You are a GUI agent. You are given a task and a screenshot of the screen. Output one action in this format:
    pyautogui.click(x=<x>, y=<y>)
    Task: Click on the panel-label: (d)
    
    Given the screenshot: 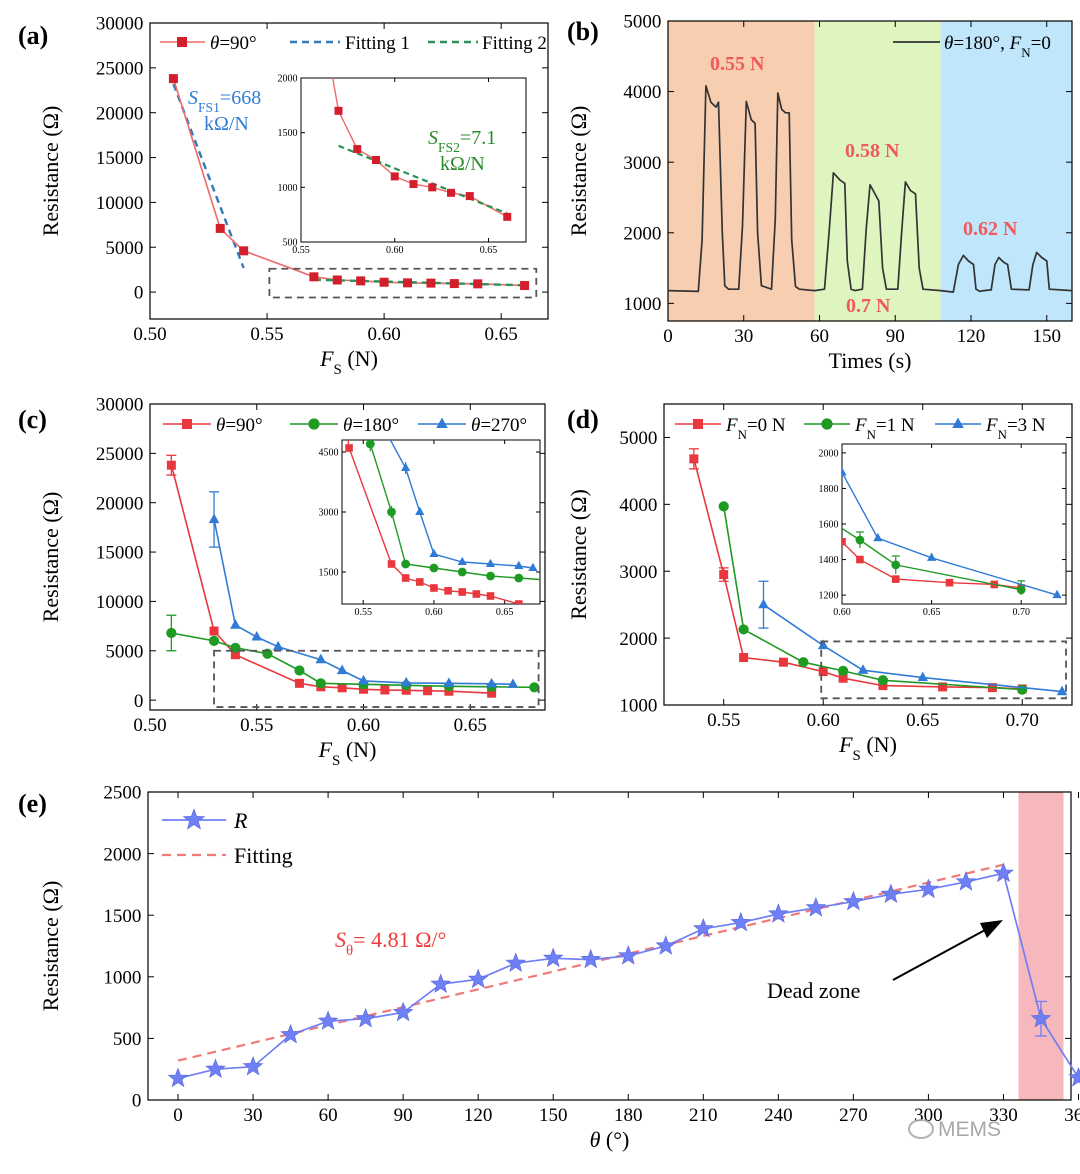 What is the action you would take?
    pyautogui.click(x=583, y=419)
    